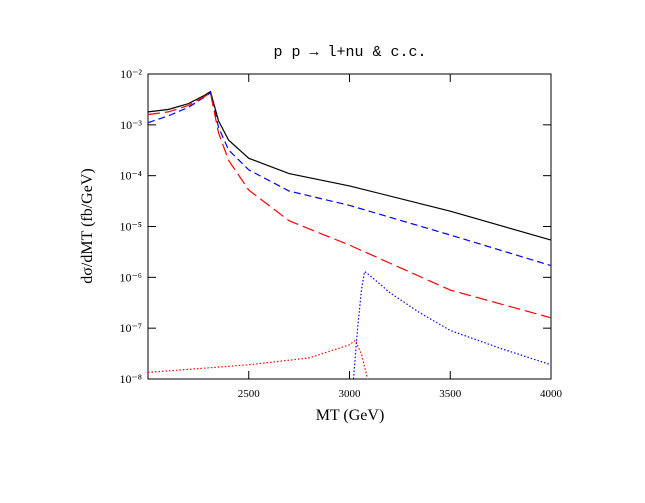  I want to click on y-tick-label: 10⁻³, so click(131, 125).